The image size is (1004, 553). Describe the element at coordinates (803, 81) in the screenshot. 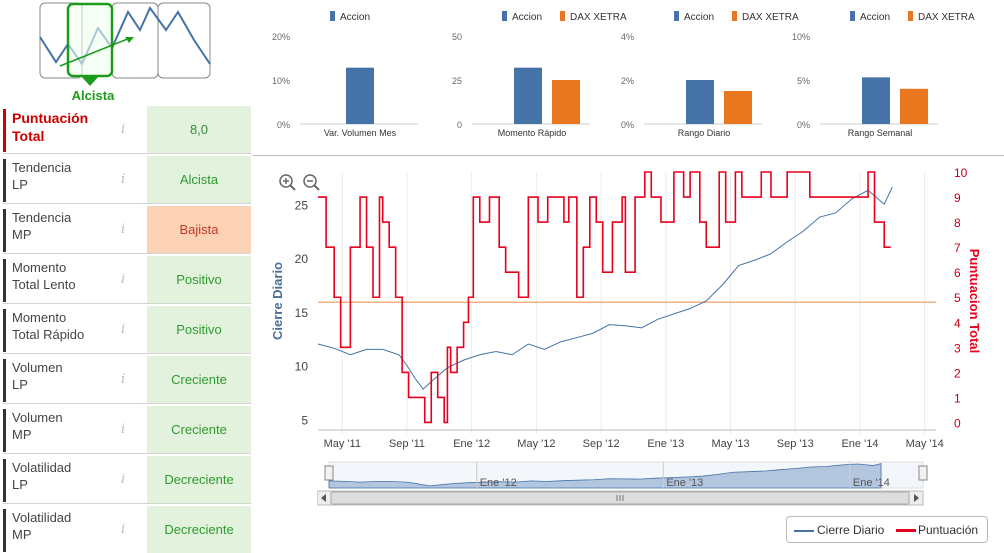

I see `mini-y-tick: 5%` at that location.